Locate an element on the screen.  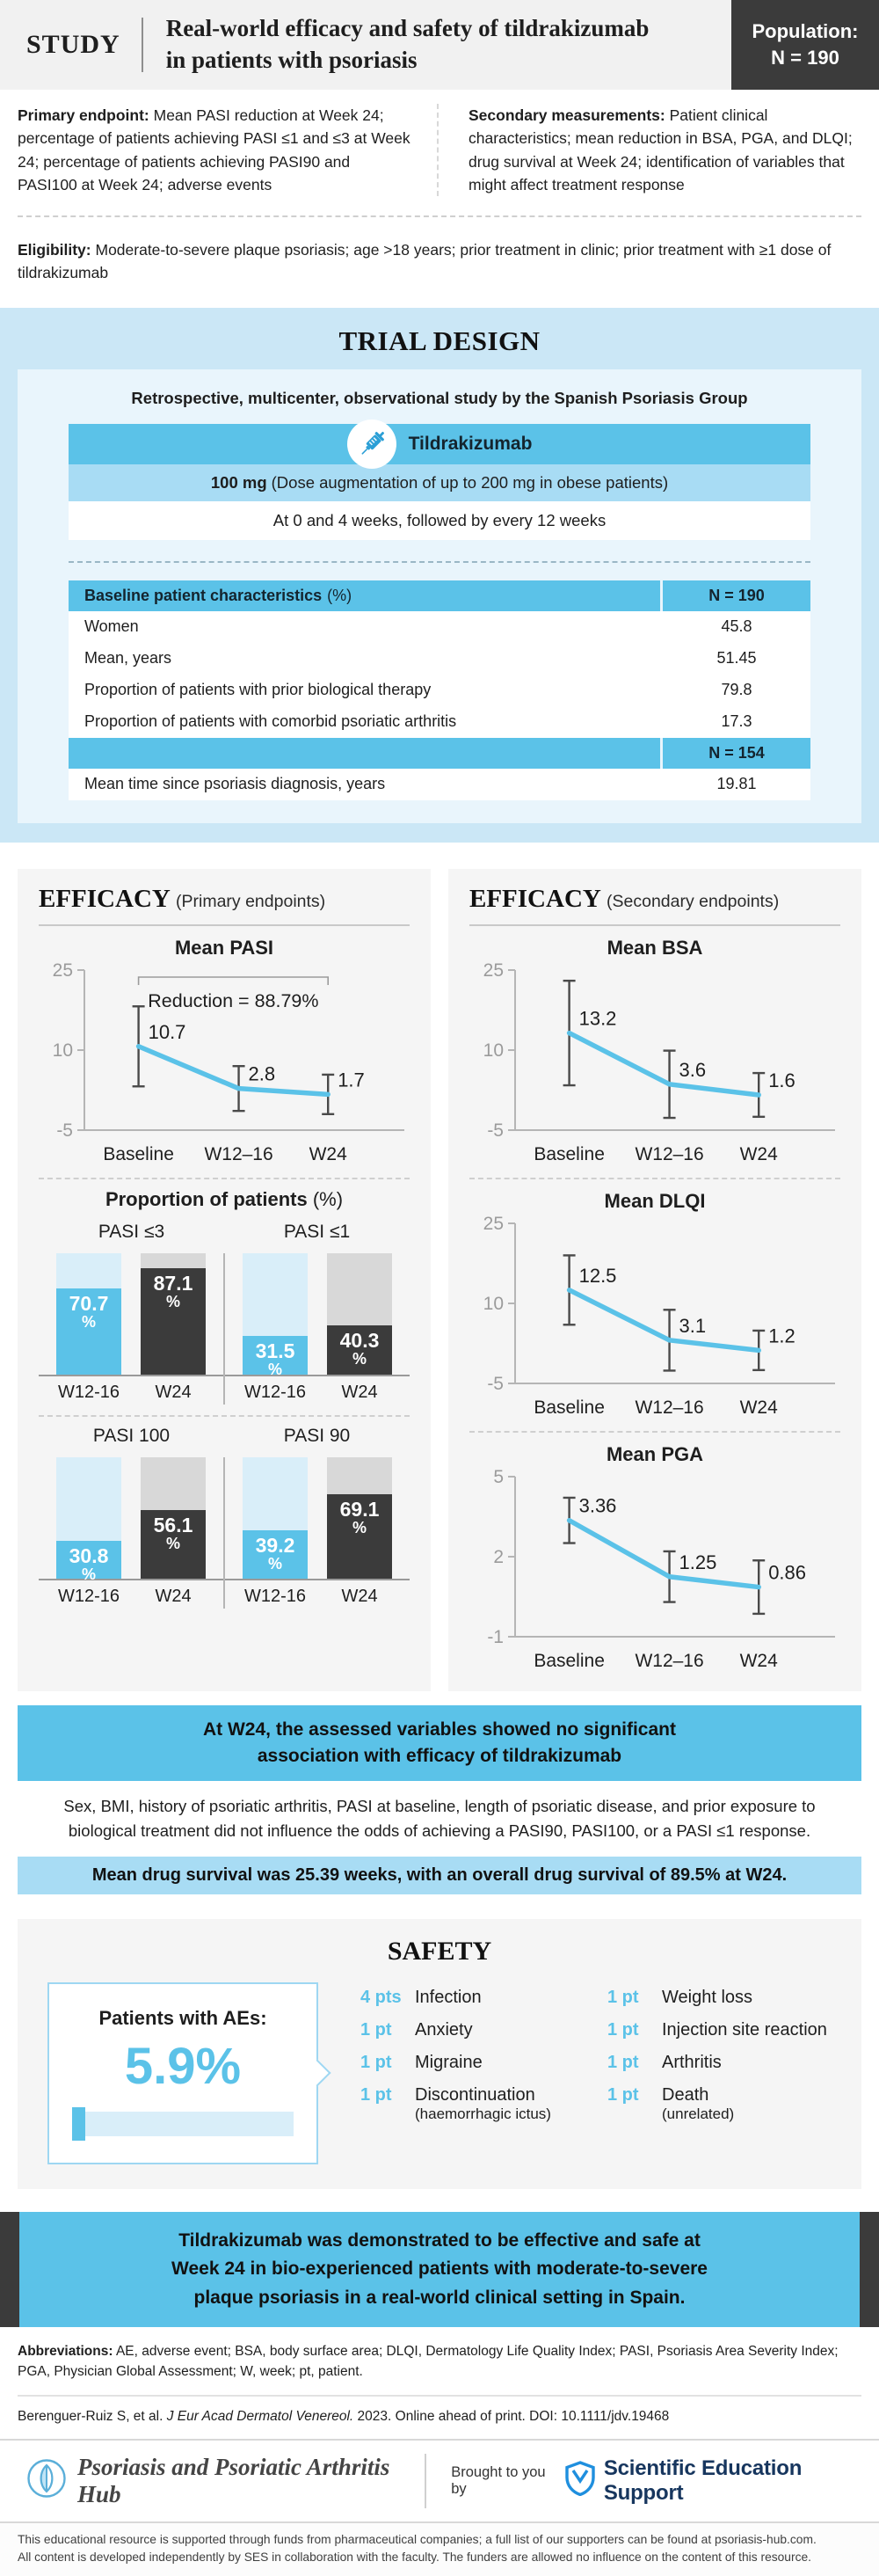
ae-note: (unrelated) is located at coordinates (698, 2113).